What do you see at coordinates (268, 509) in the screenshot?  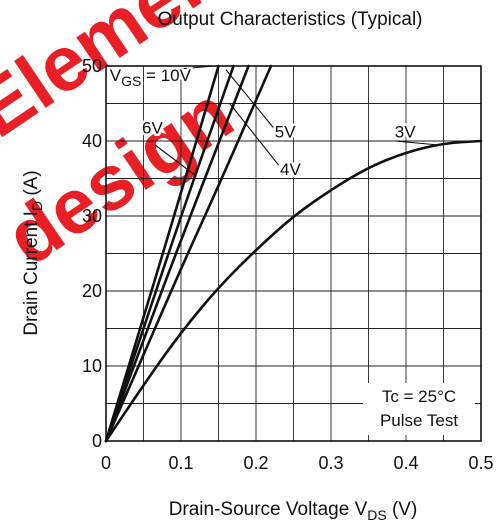 I see `x-axis-label-main: Drain-Source Voltage V` at bounding box center [268, 509].